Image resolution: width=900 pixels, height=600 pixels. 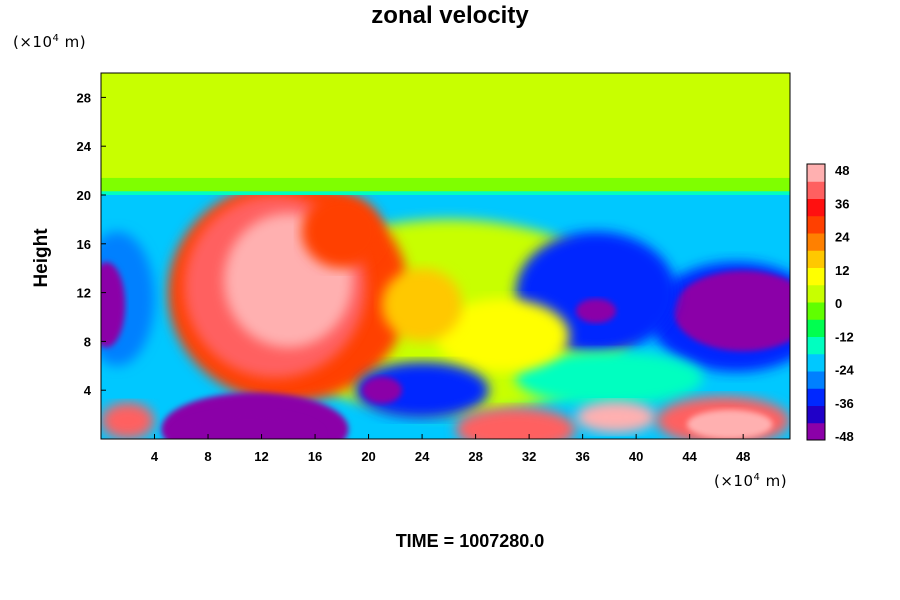 I want to click on x-tick-label: 12, so click(x=261, y=456).